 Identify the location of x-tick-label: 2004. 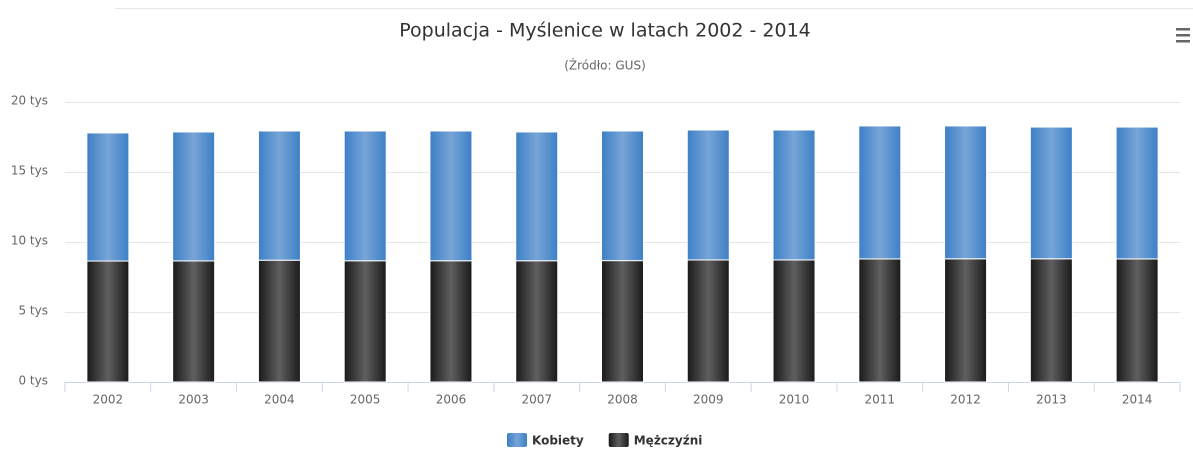
(279, 400).